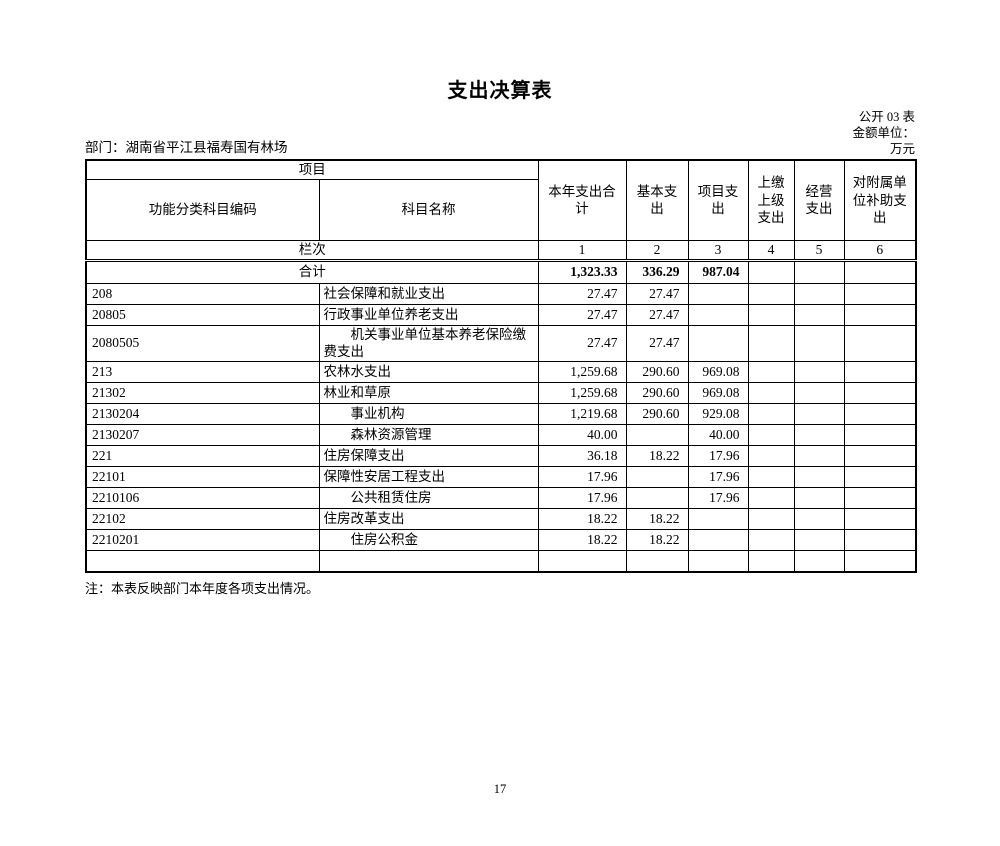  Describe the element at coordinates (902, 149) in the screenshot. I see `unit-value: 万元` at that location.